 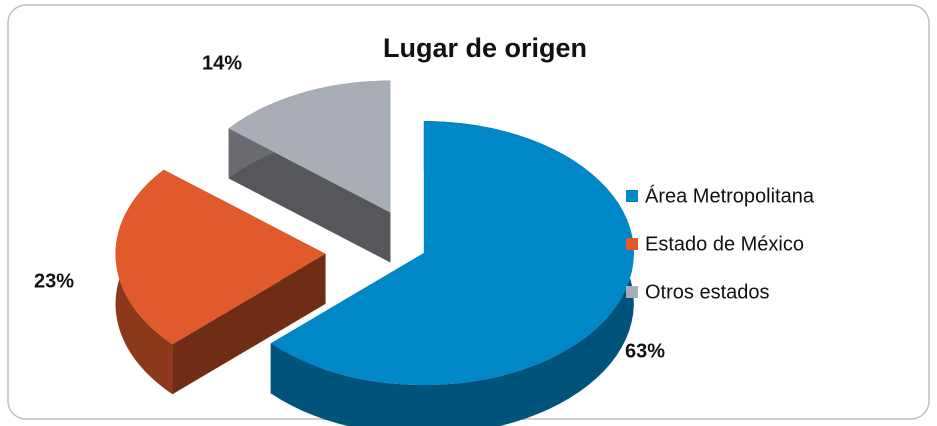 I want to click on data-label: 14%, so click(x=222, y=63).